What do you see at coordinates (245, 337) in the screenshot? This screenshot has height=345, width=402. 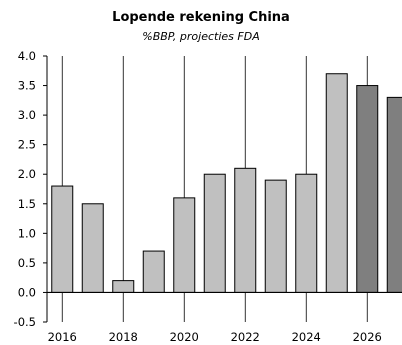 I see `x-tick-label-2022: 2022` at bounding box center [245, 337].